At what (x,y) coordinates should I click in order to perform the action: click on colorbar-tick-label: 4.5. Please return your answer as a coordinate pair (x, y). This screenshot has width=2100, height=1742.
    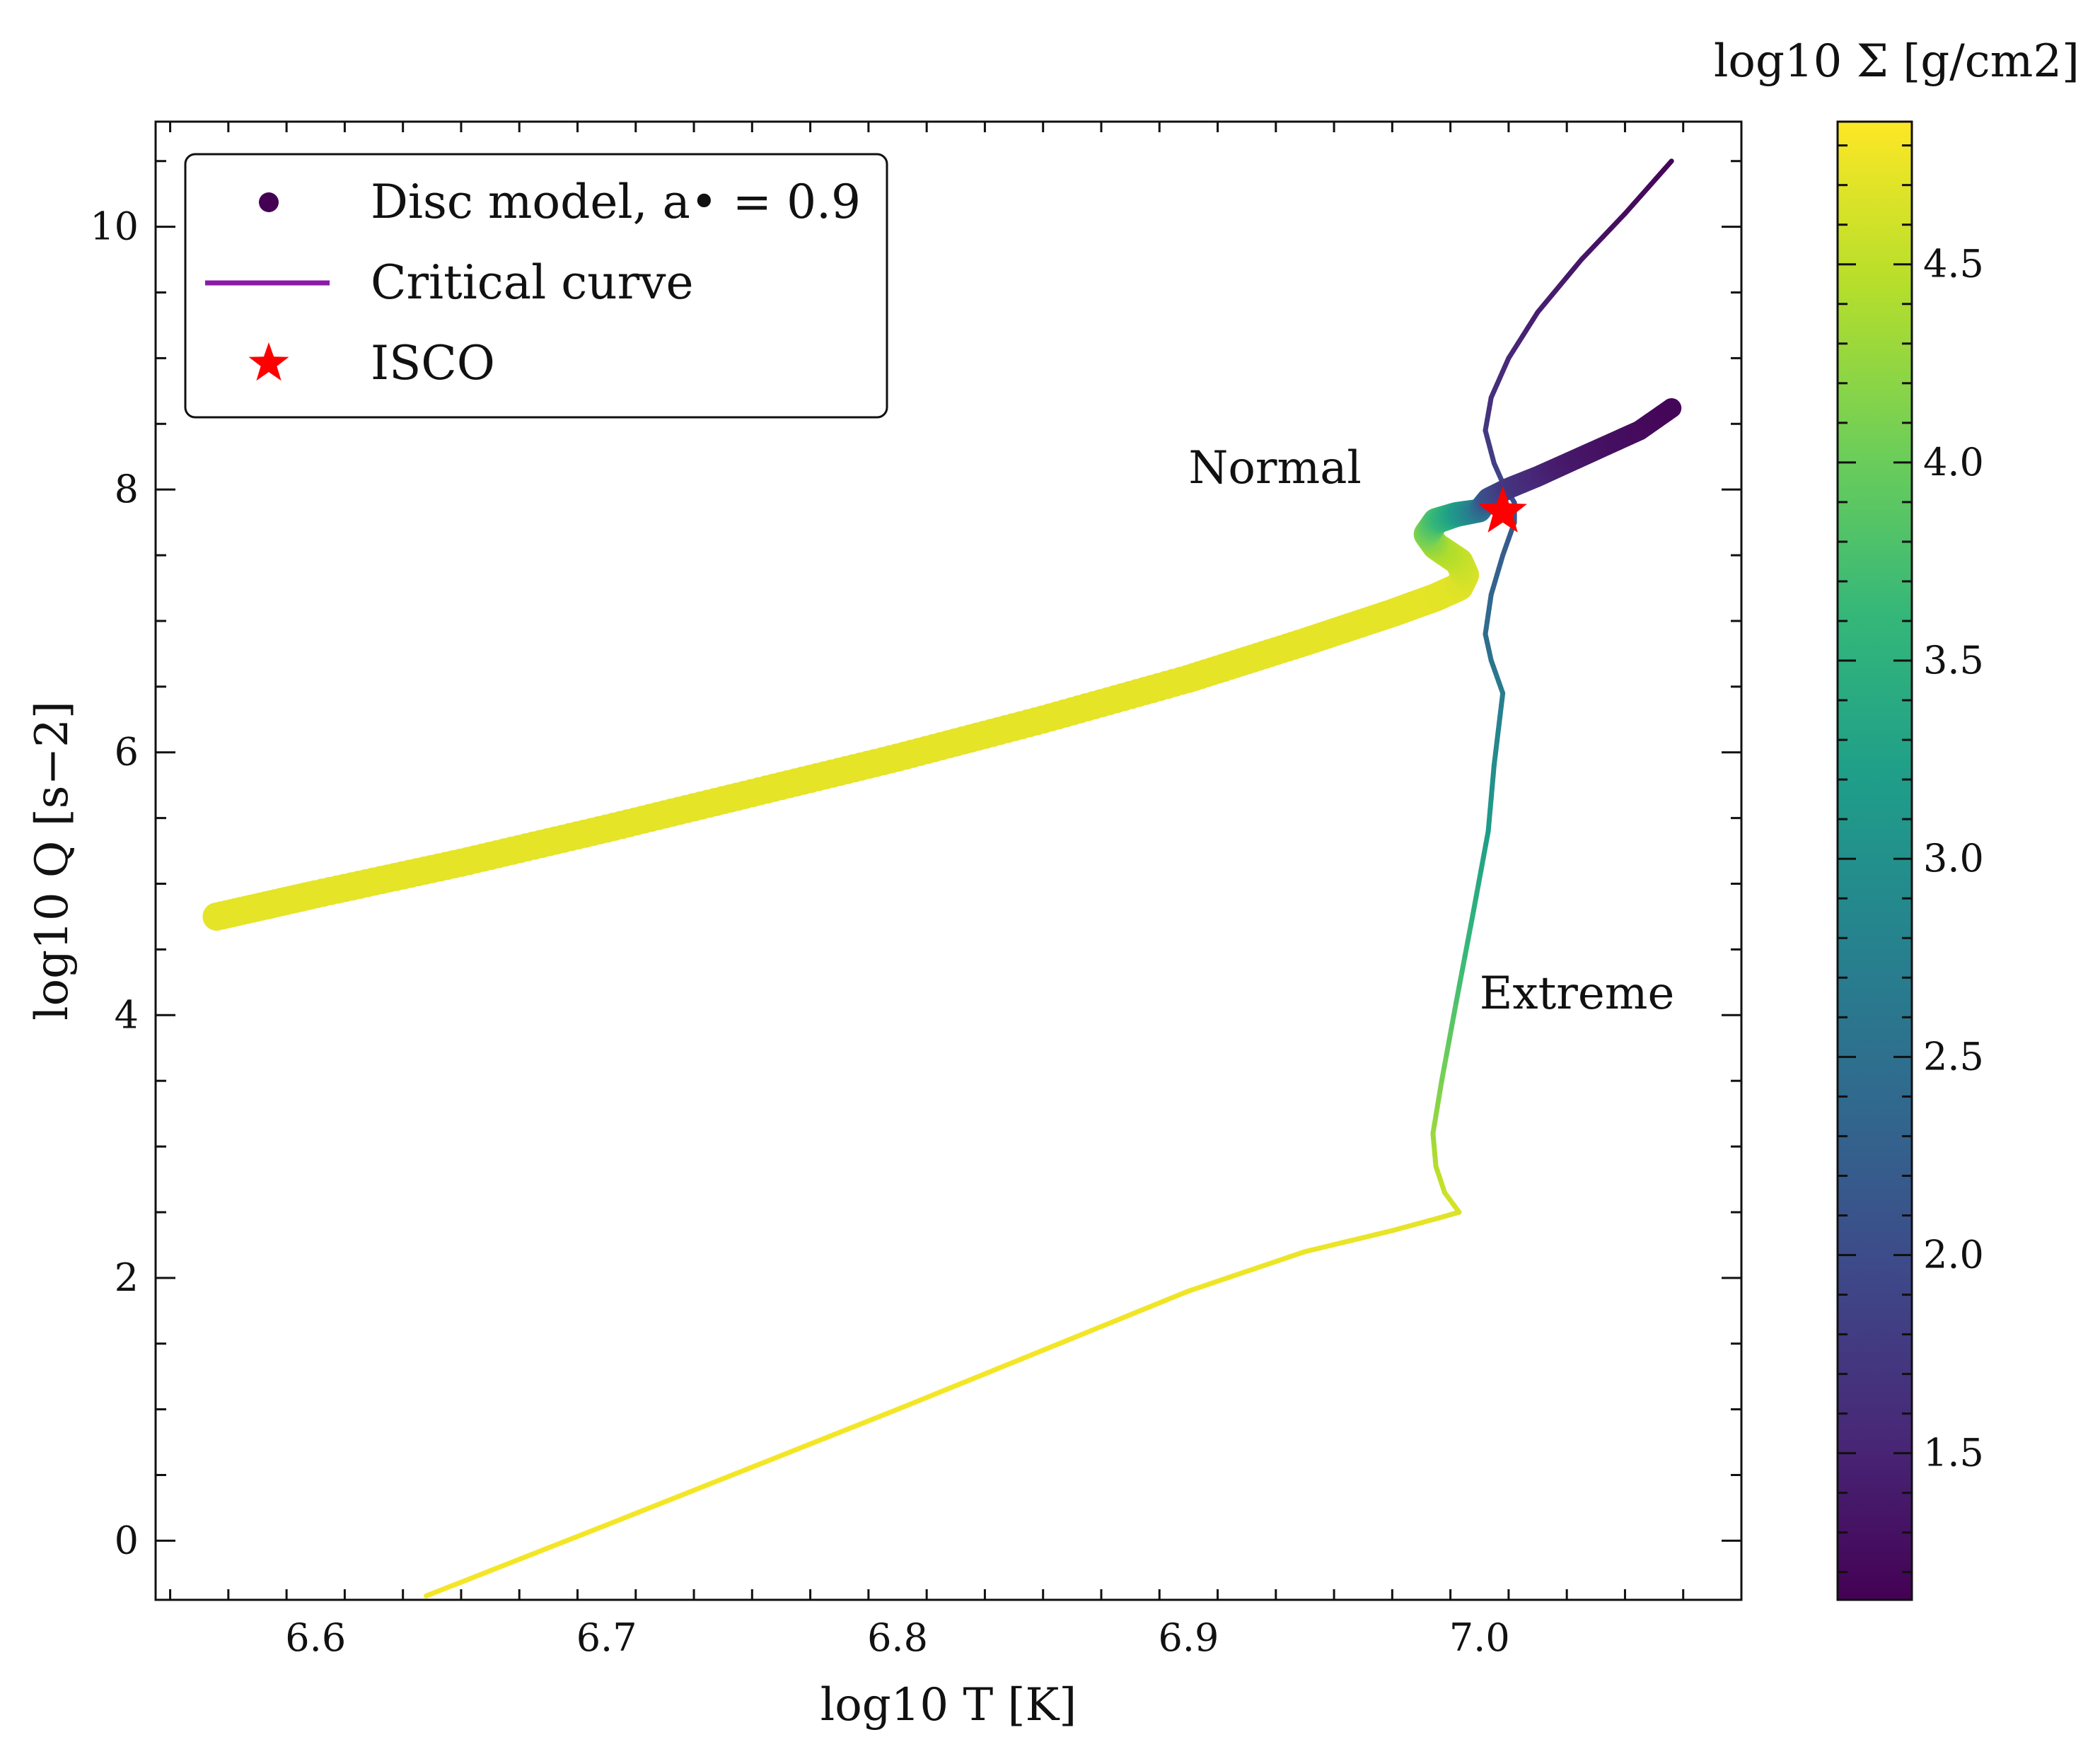
    Looking at the image, I should click on (1954, 264).